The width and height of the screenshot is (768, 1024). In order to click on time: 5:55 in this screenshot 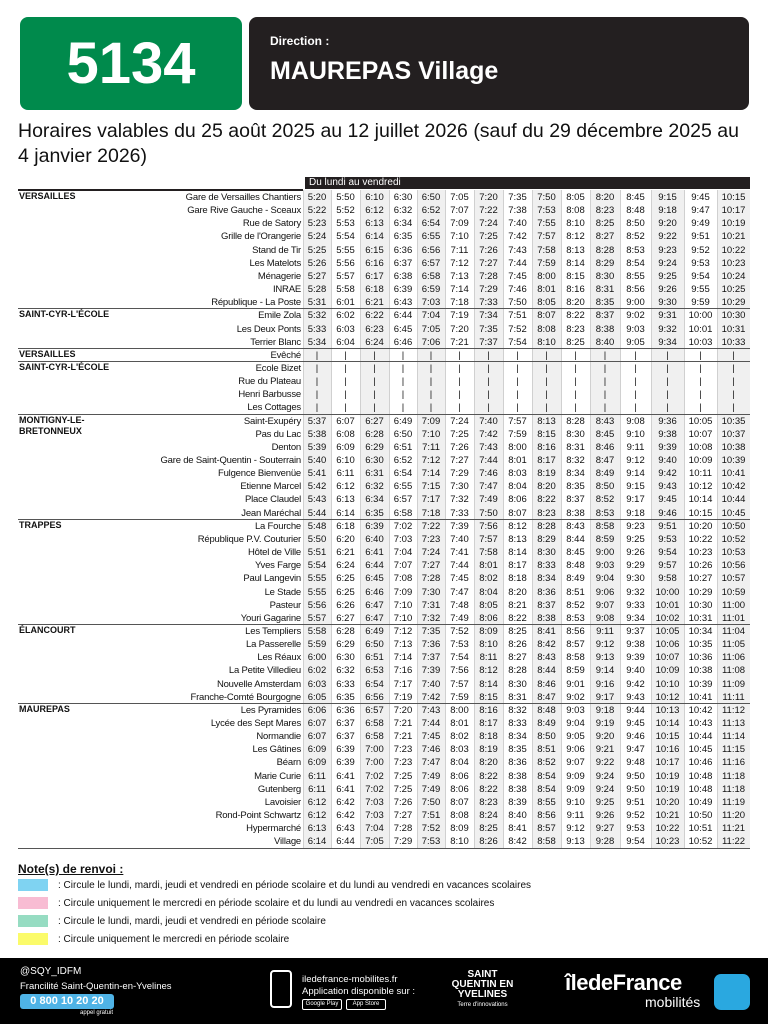, I will do `click(317, 579)`.